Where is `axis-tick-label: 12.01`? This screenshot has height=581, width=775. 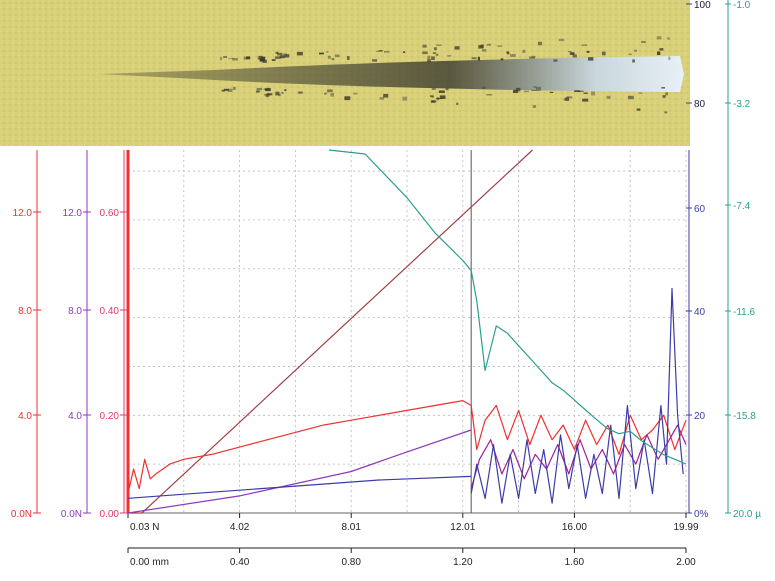
axis-tick-label: 12.01 is located at coordinates (462, 527).